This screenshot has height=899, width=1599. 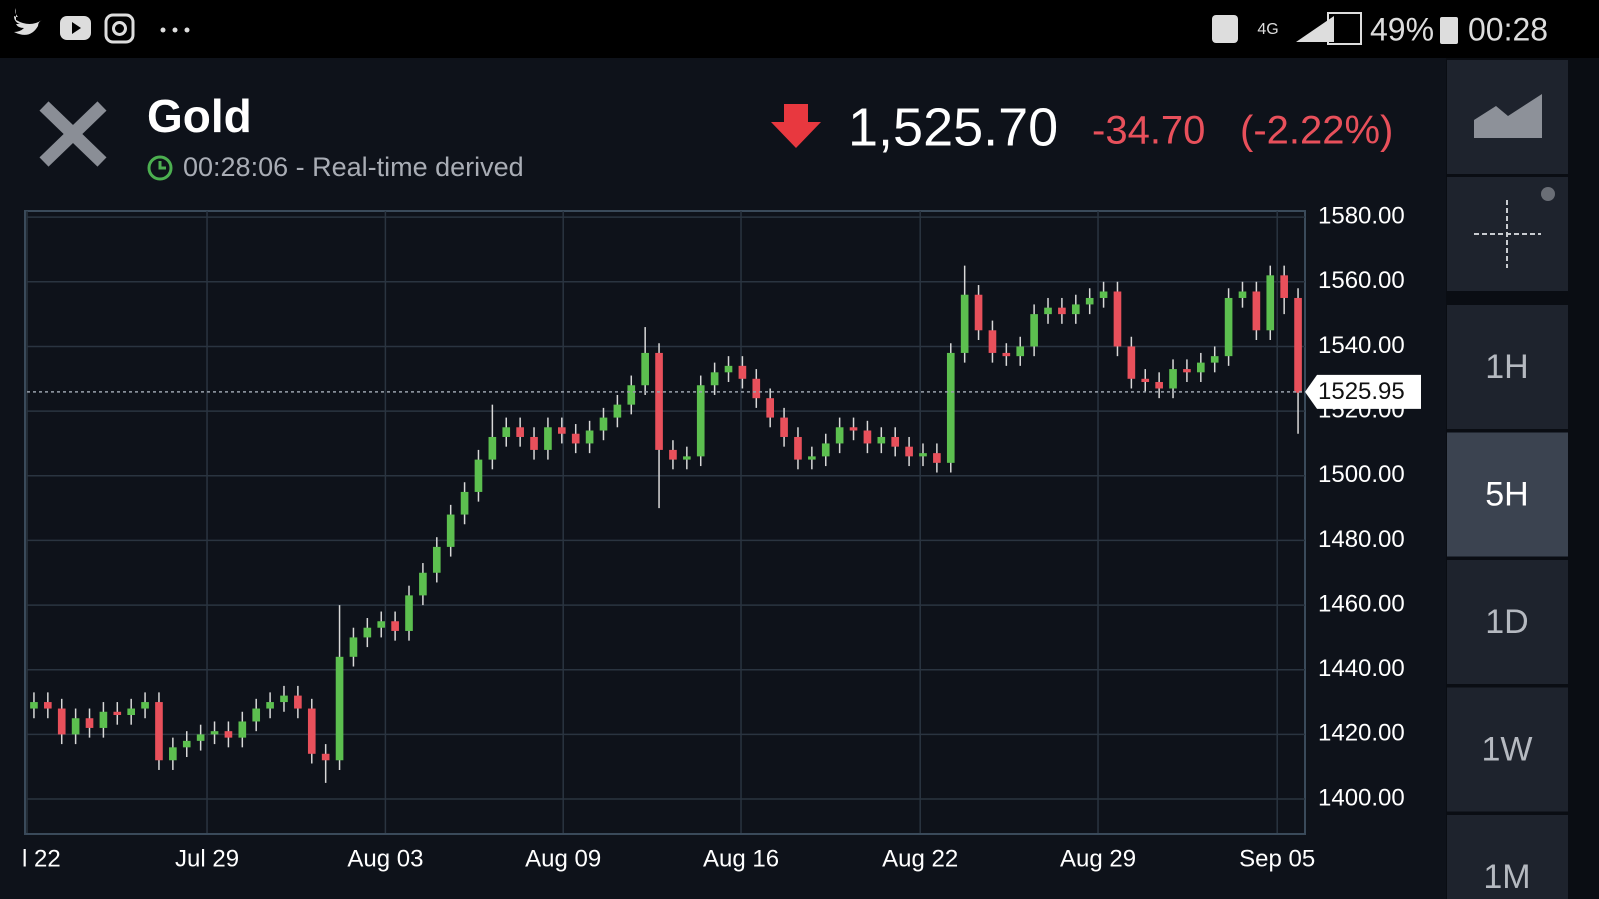 I want to click on interval-label: 1W, so click(x=1507, y=749).